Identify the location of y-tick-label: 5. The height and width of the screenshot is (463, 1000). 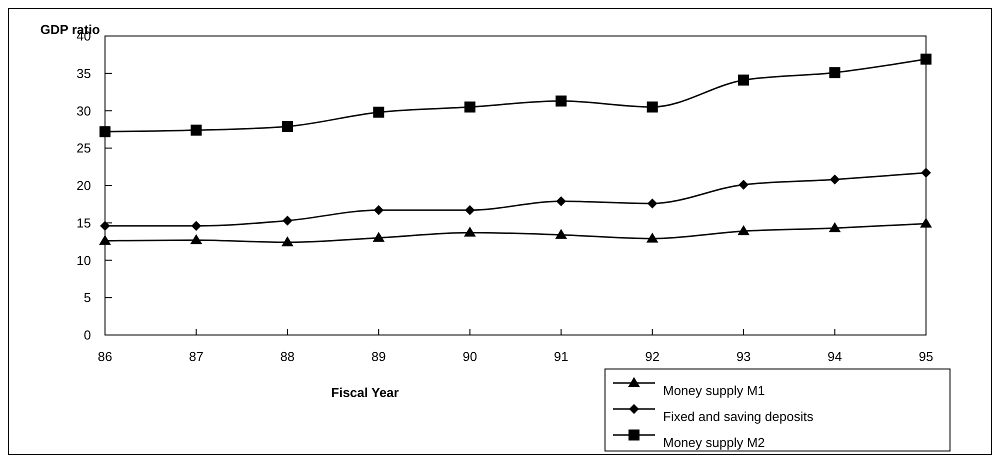
(87, 298).